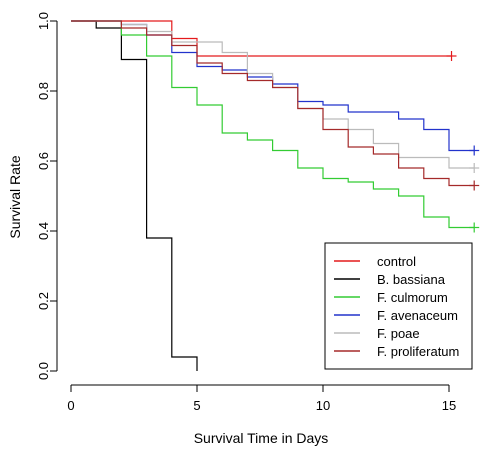 The width and height of the screenshot is (502, 453). I want to click on x-tick-label: 10, so click(323, 405).